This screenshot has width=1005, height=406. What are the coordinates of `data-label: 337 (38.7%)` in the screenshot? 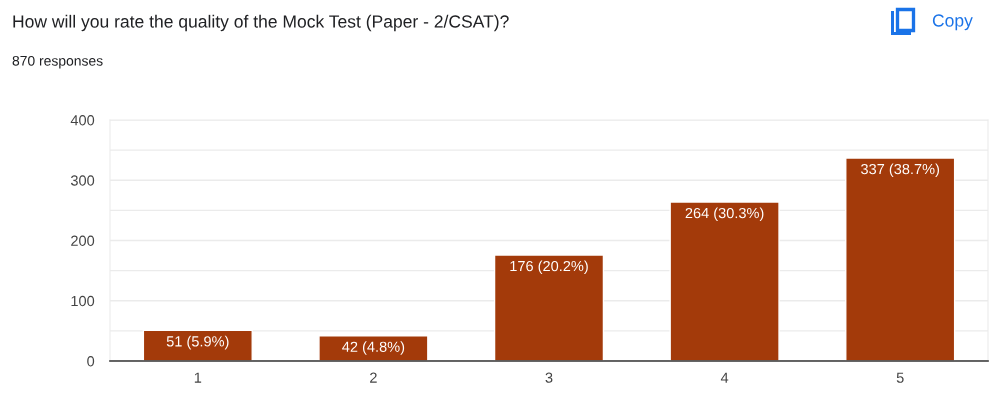 It's located at (900, 170).